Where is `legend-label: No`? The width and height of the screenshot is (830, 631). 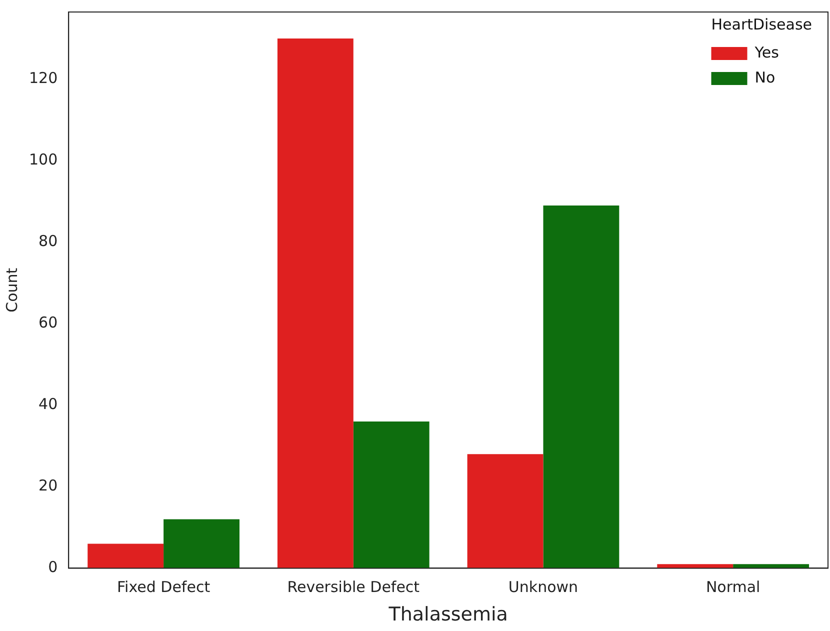
legend-label: No is located at coordinates (765, 77).